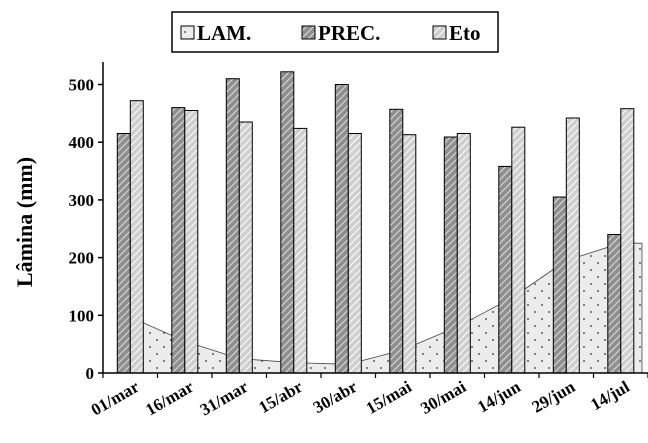  Describe the element at coordinates (335, 397) in the screenshot. I see `x-tick-label-4: 30/abr` at that location.